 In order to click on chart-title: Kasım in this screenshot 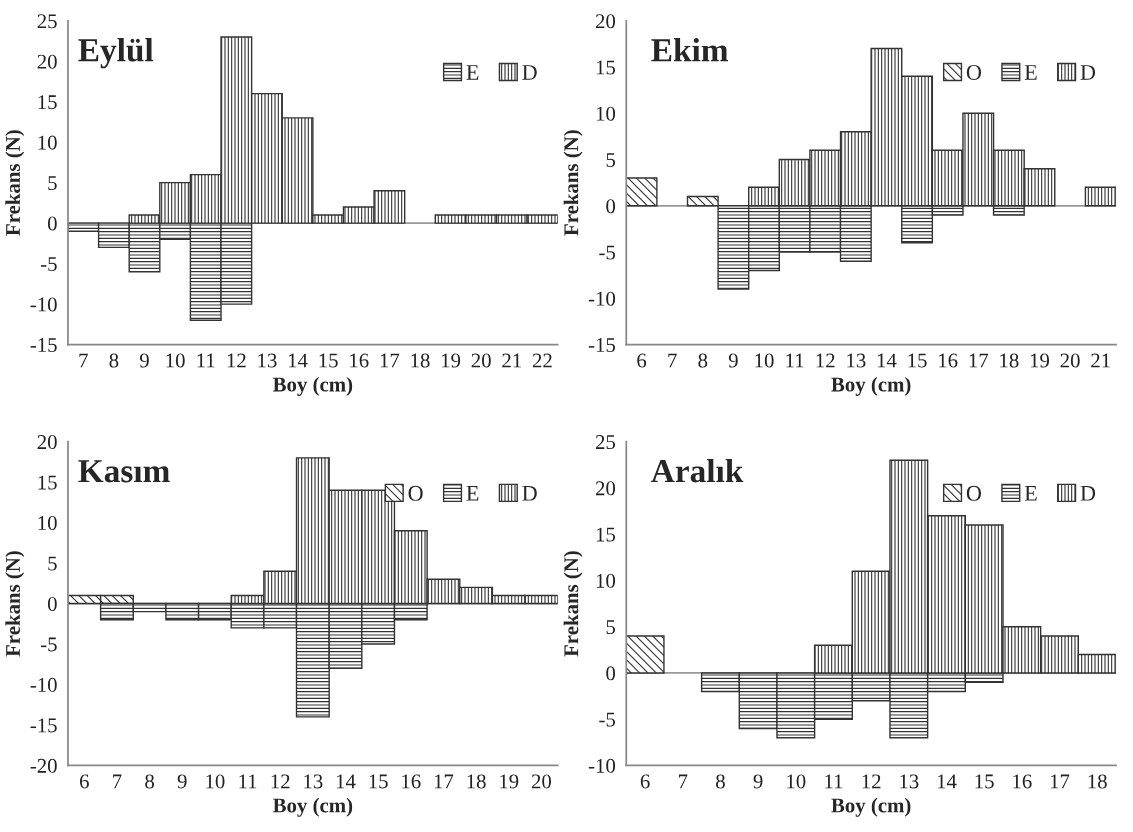, I will do `click(124, 471)`.